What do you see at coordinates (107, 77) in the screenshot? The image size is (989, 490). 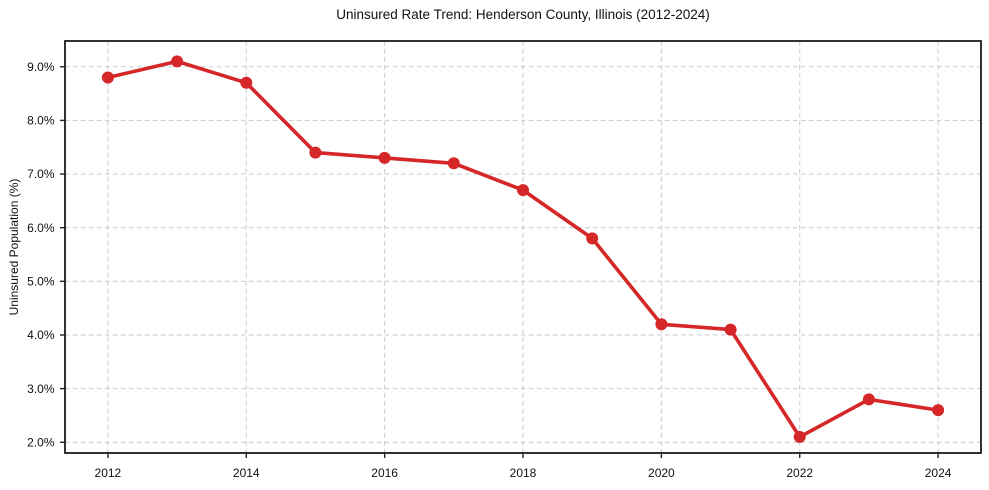 I see `data-point-2012` at bounding box center [107, 77].